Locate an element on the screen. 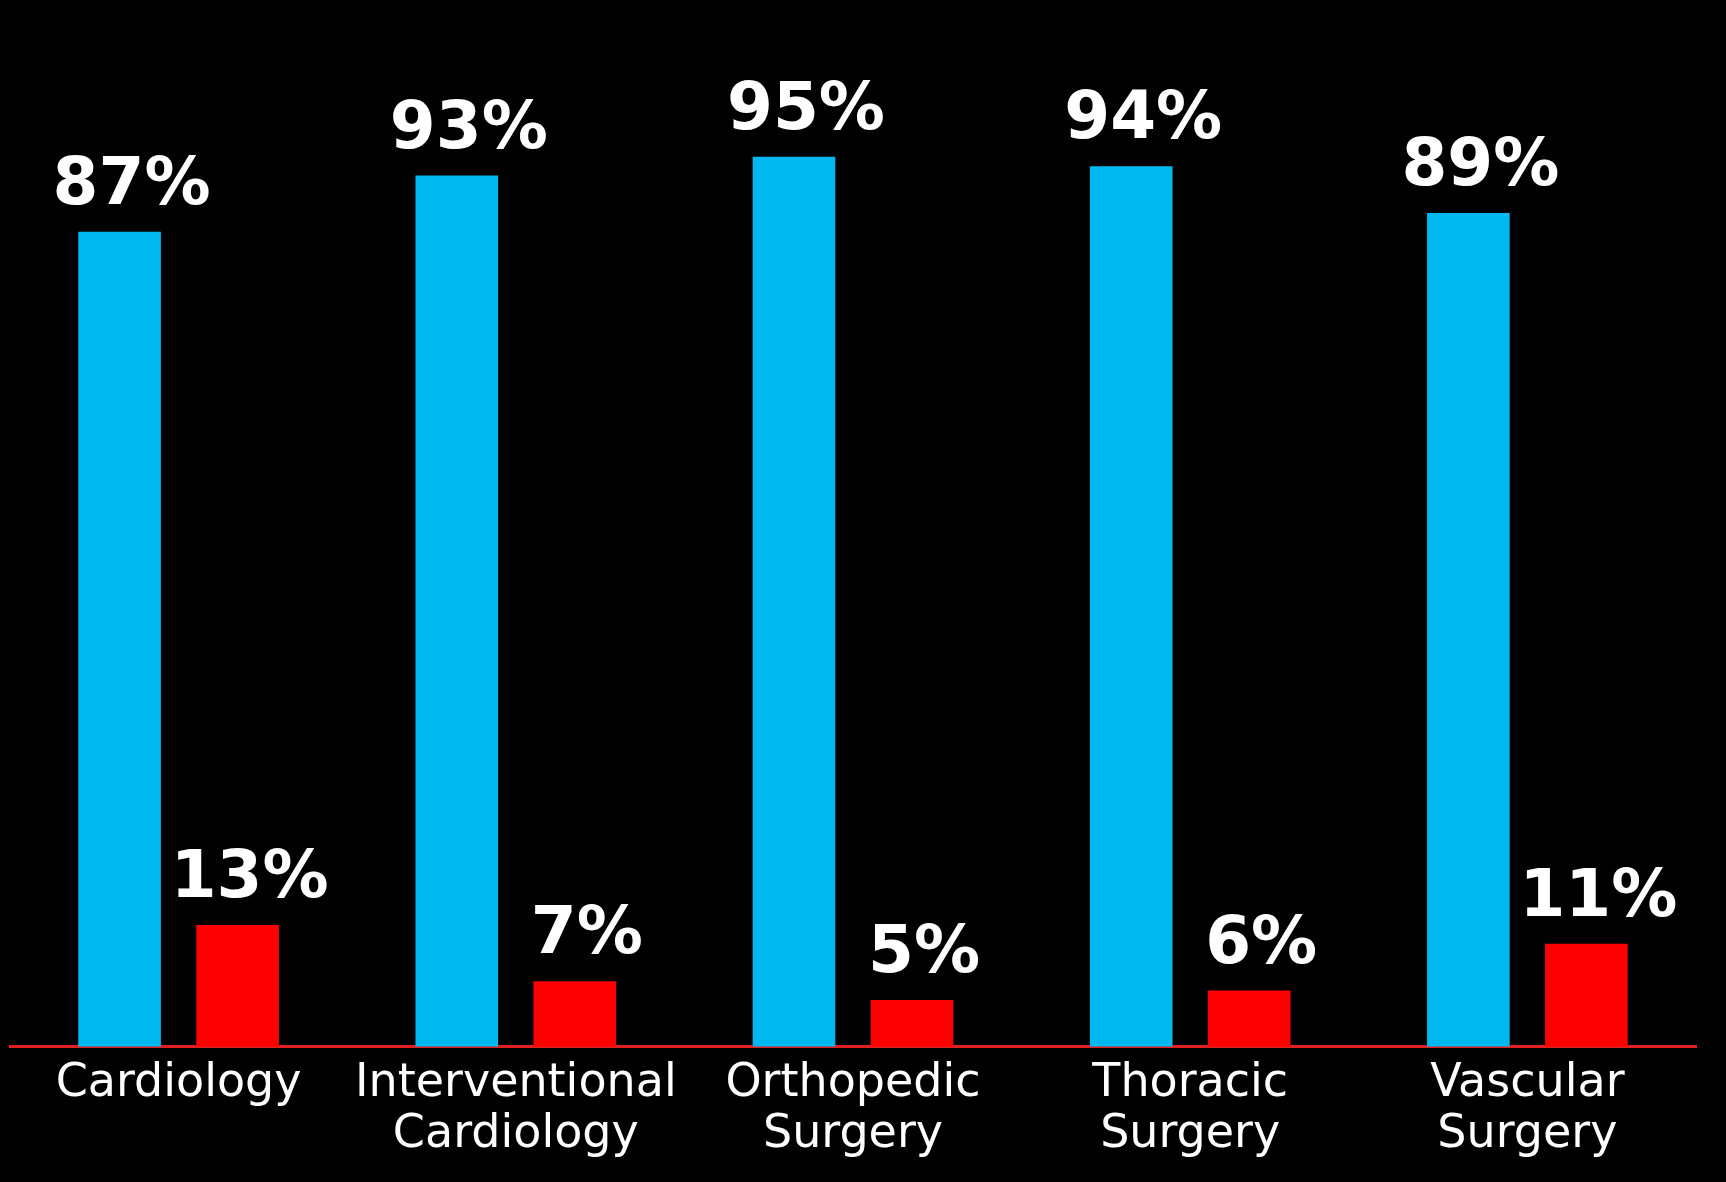  data-label: 5% is located at coordinates (924, 950).